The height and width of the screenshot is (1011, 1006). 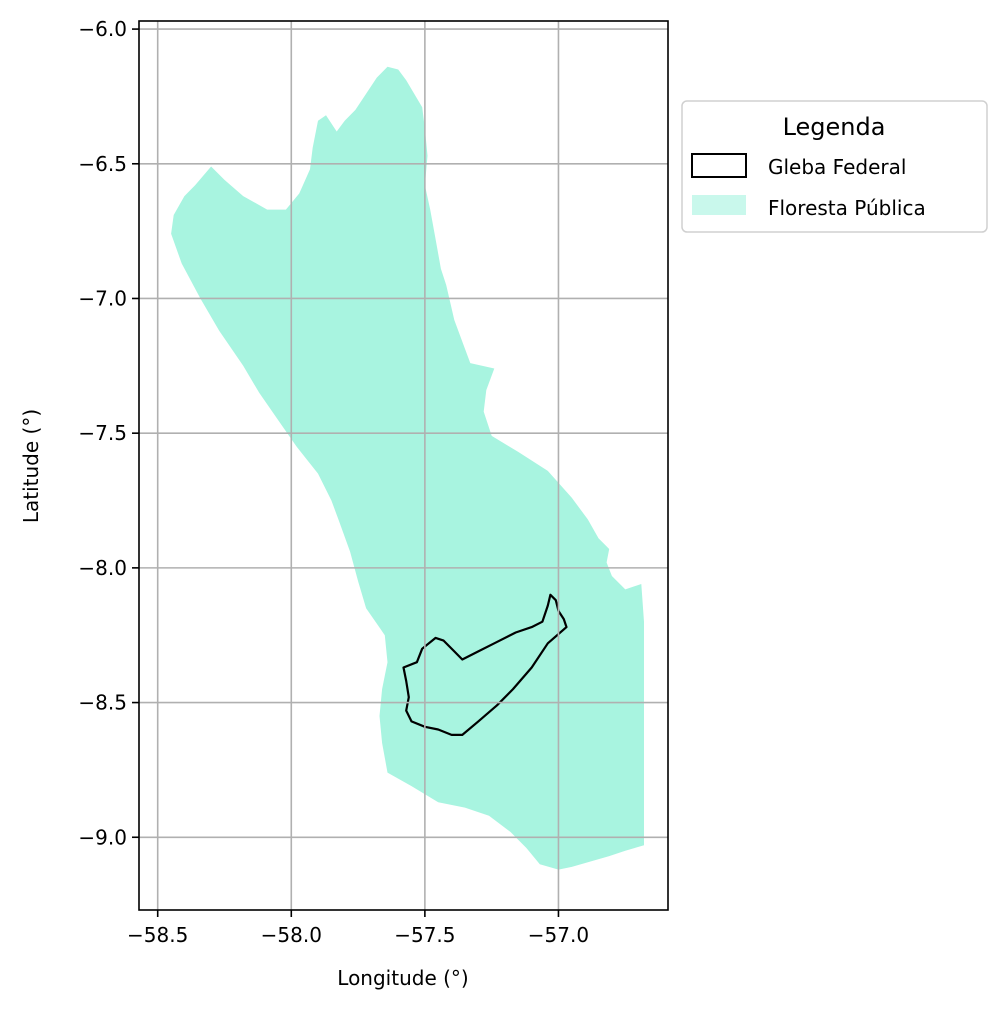 I want to click on legend: Legenda Gleba Federal Floresta Pública, so click(x=834, y=166).